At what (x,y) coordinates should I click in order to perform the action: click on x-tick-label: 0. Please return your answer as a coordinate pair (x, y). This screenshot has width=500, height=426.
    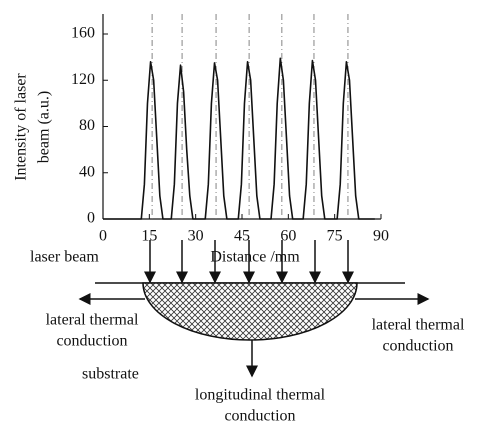
    Looking at the image, I should click on (103, 236).